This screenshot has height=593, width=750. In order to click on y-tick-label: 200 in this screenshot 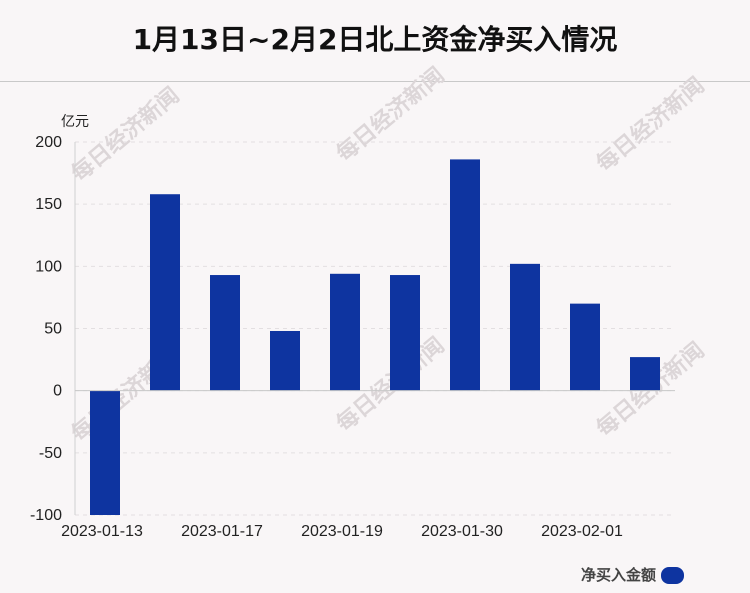, I will do `click(48, 142)`.